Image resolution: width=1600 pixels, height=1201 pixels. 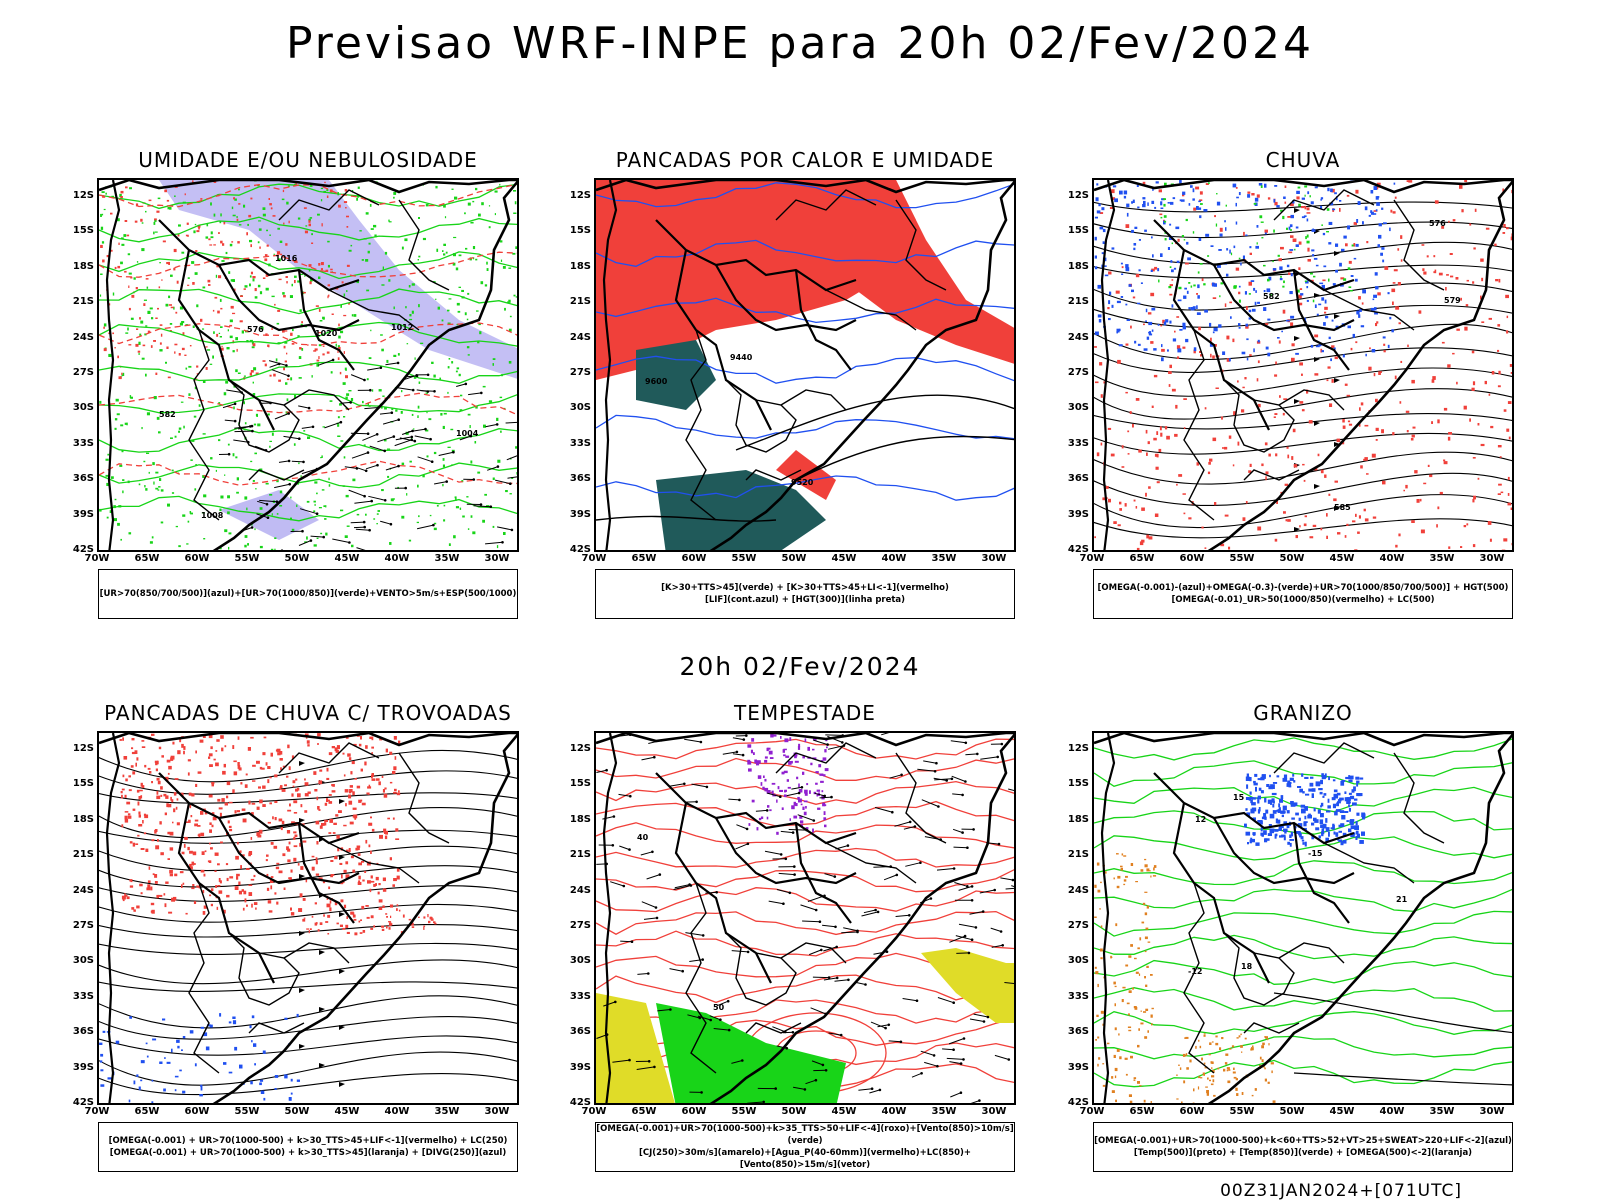 What do you see at coordinates (576, 230) in the screenshot?
I see `lat-label: 15S` at bounding box center [576, 230].